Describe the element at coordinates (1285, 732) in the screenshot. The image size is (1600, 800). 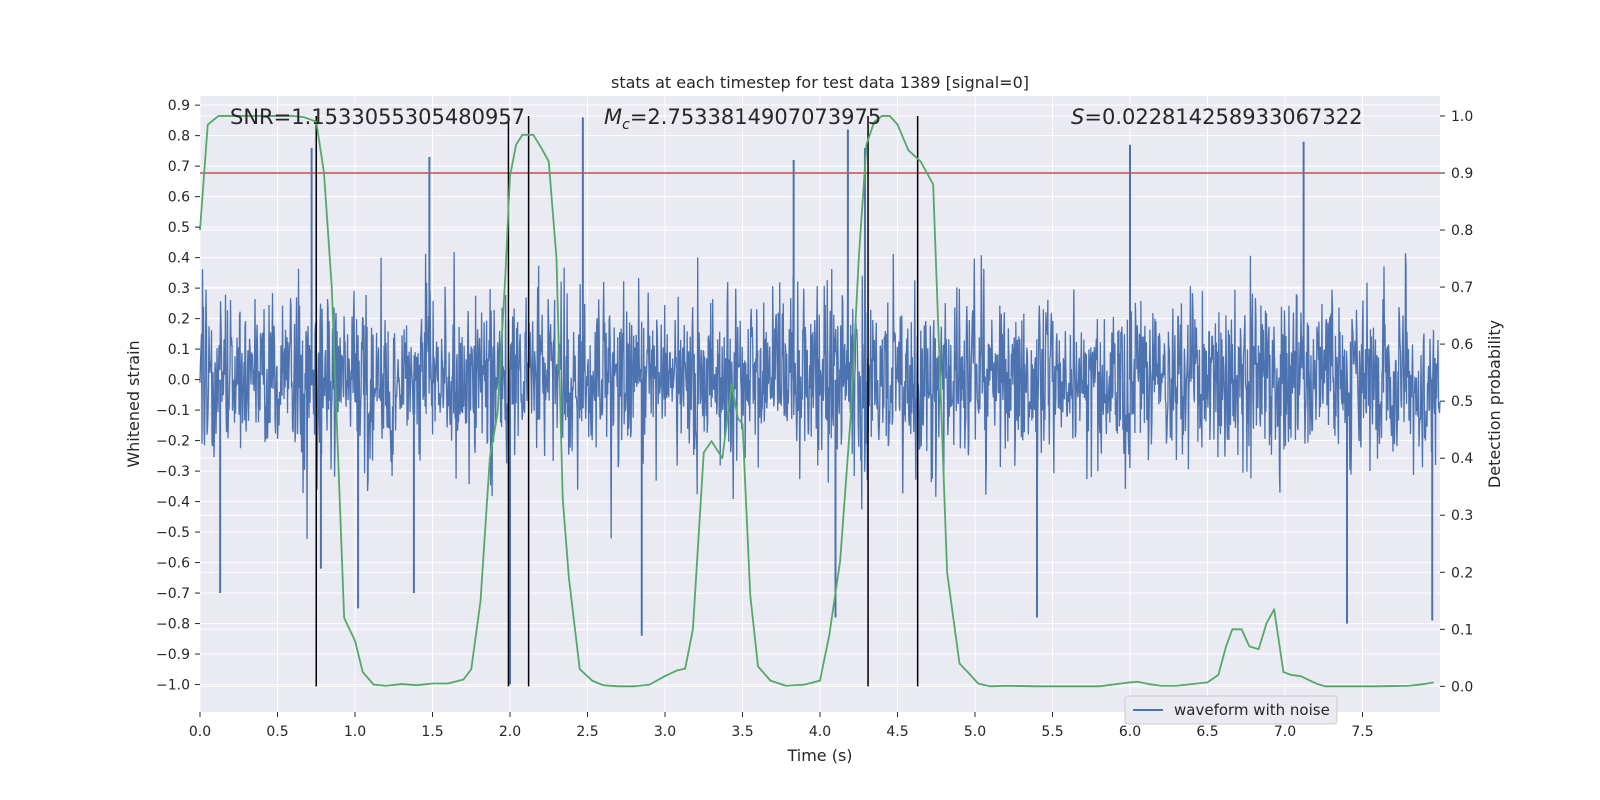
I see `x-tick-label: 7.0` at that location.